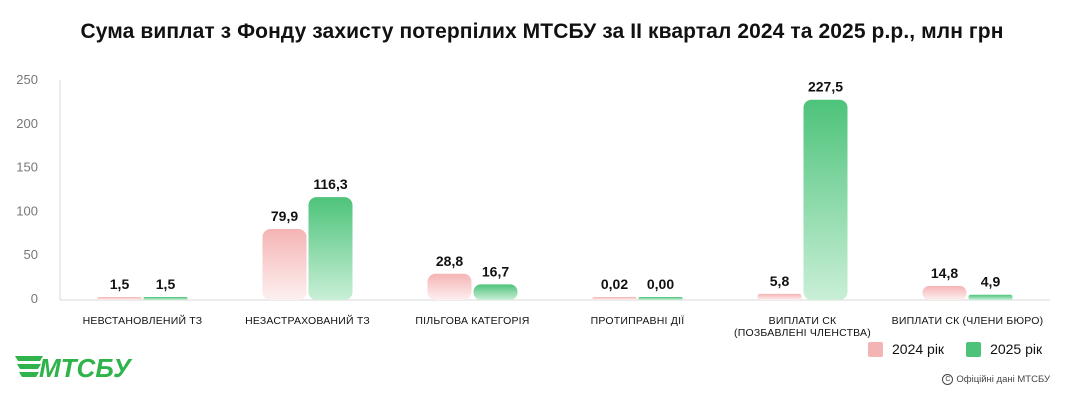  I want to click on y-tick-label: 150, so click(27, 167).